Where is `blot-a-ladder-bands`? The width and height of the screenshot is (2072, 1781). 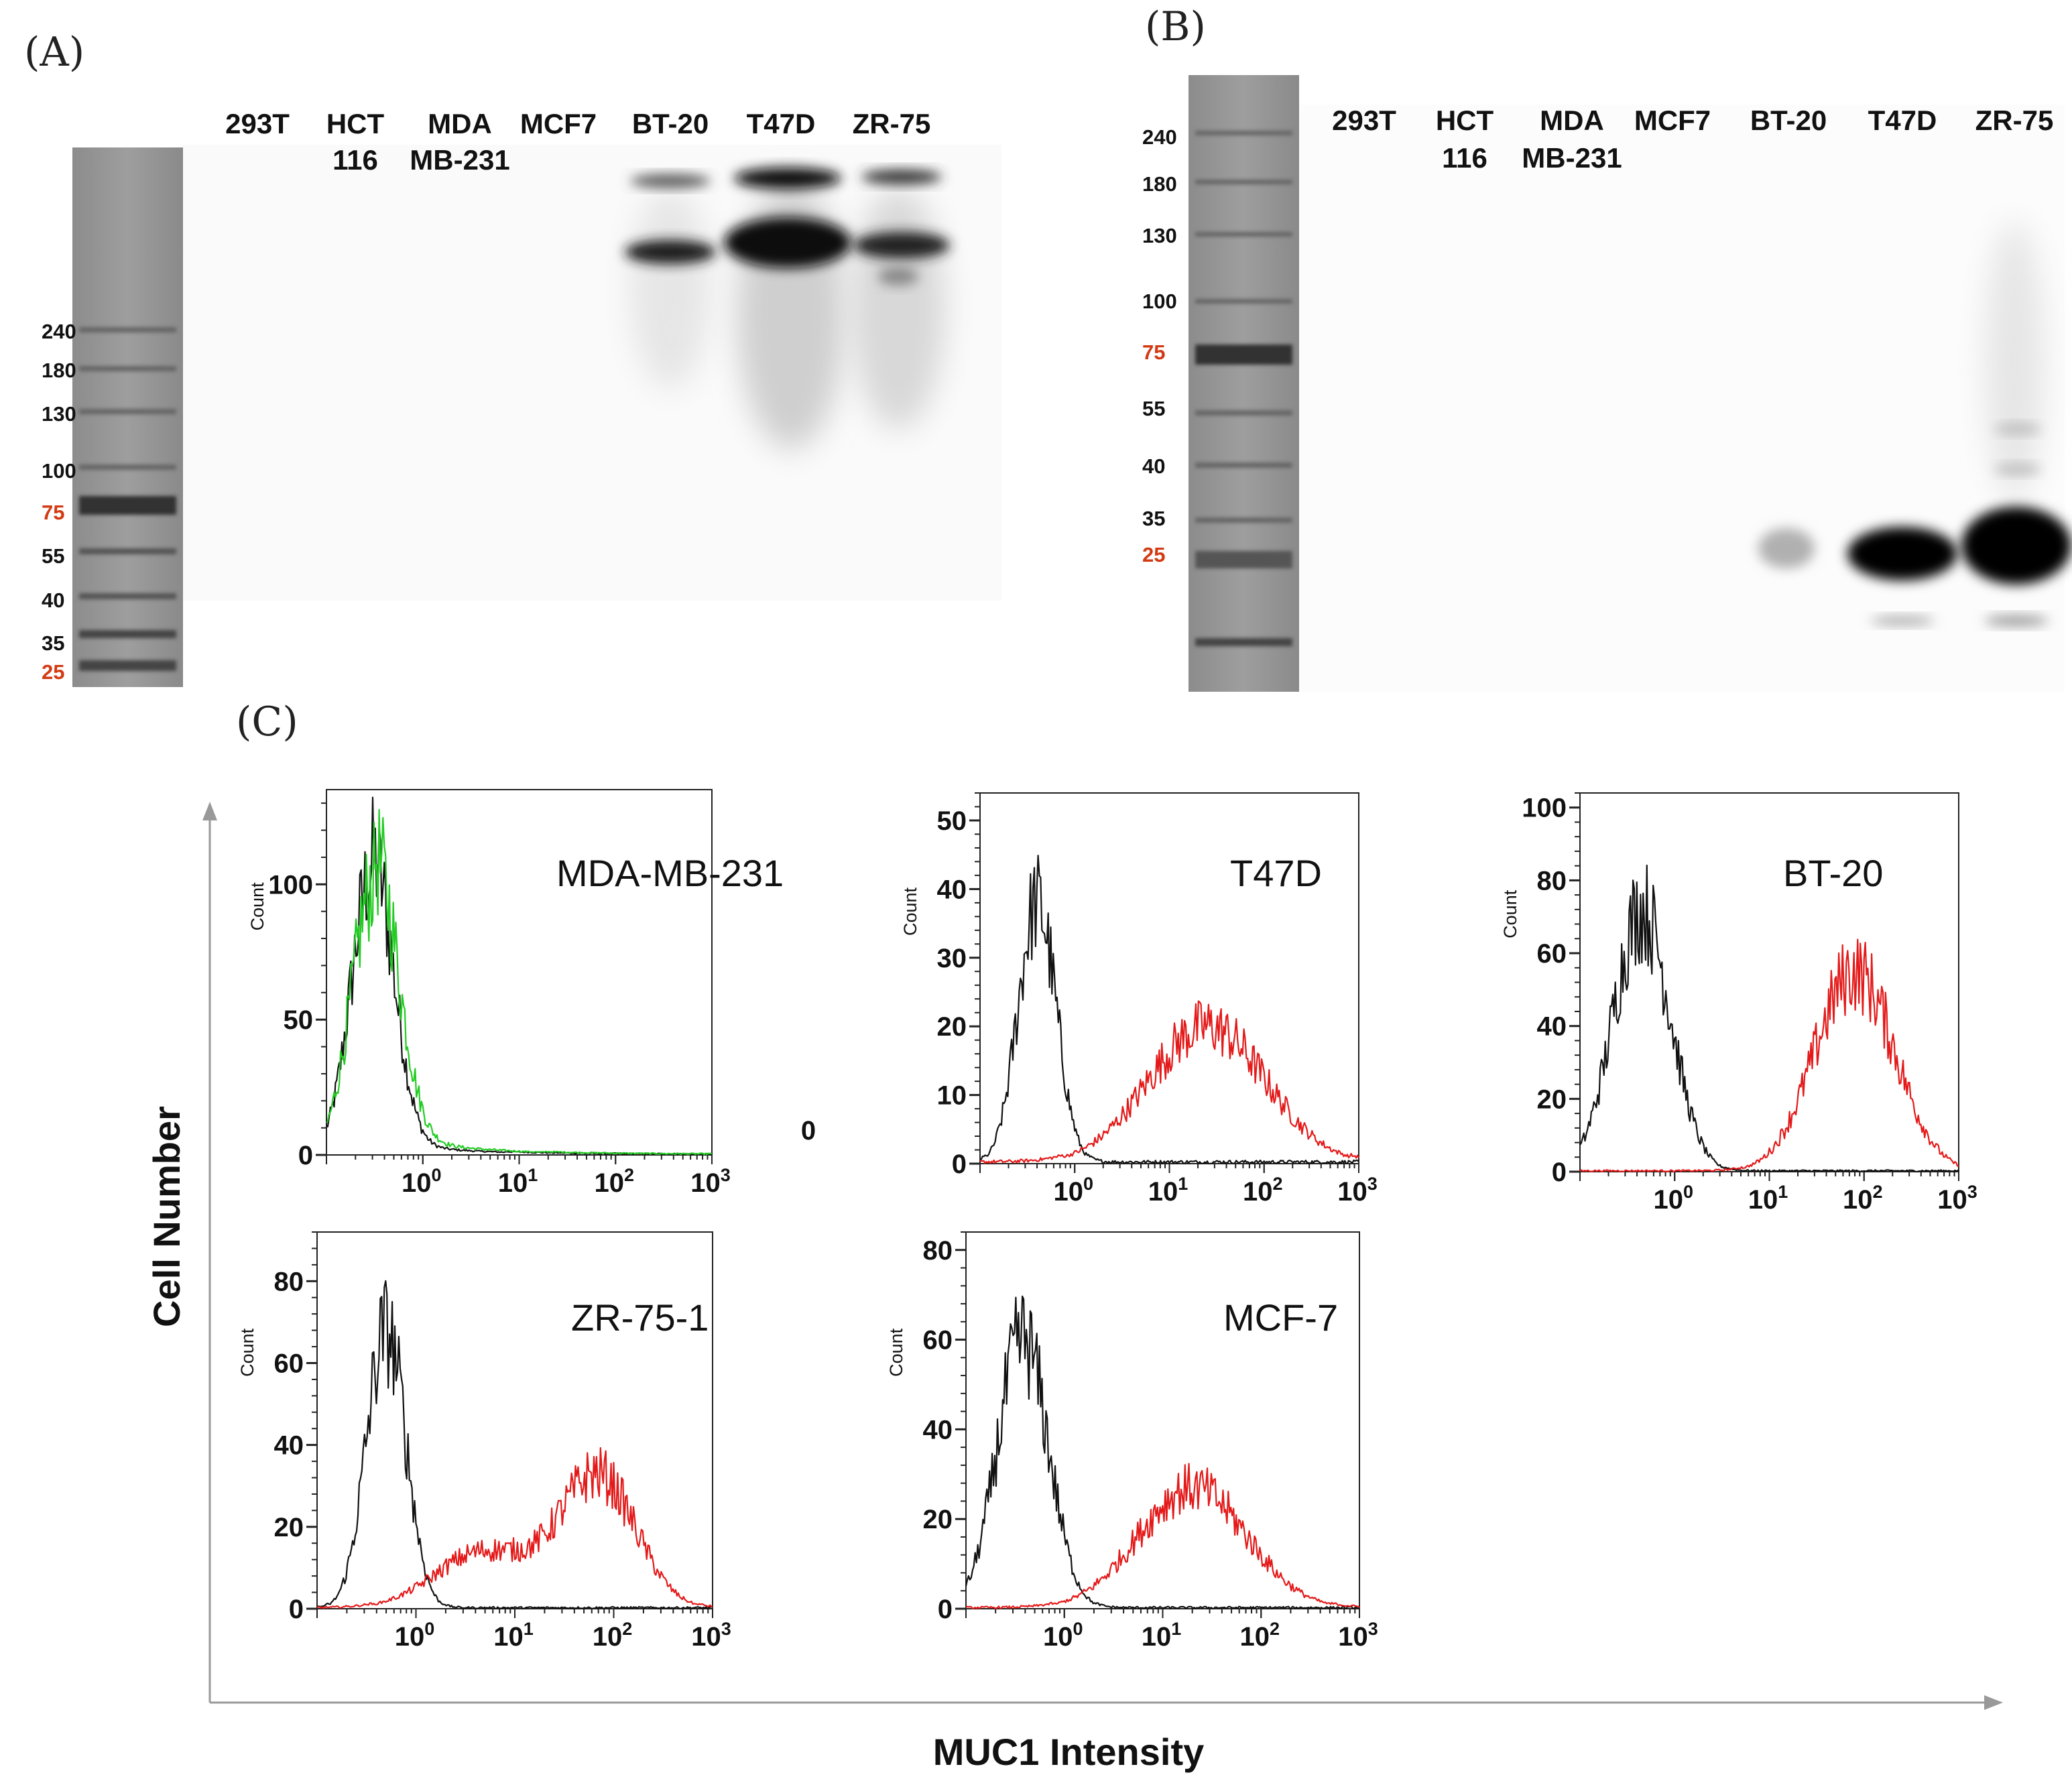
blot-a-ladder-bands is located at coordinates (127, 499).